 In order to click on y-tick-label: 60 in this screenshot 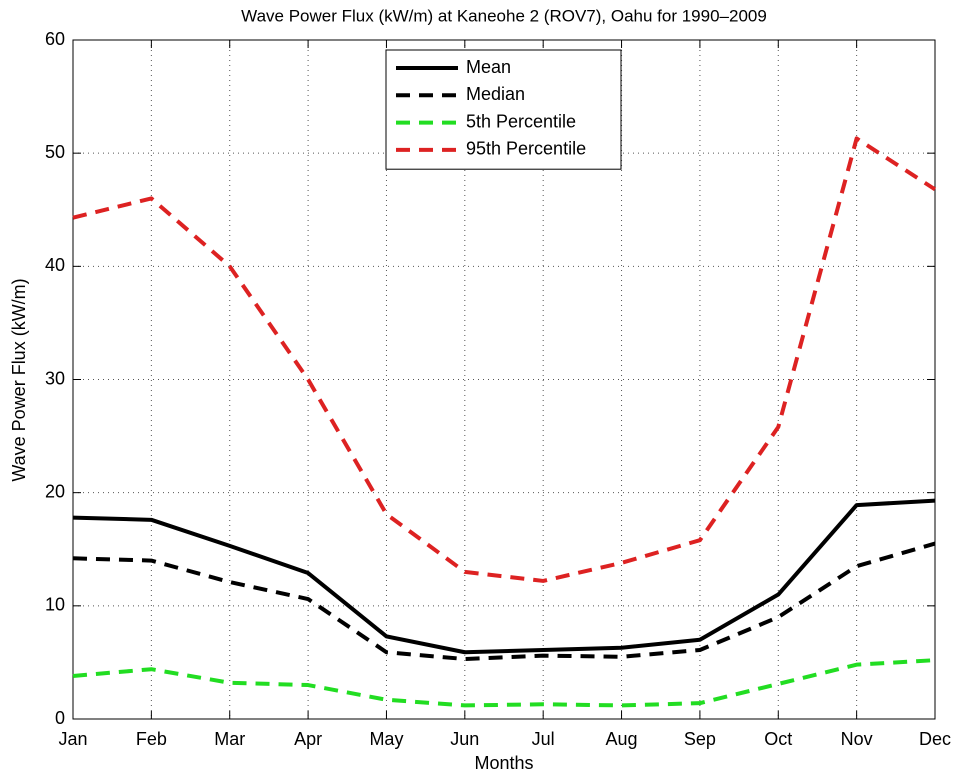, I will do `click(55, 39)`.